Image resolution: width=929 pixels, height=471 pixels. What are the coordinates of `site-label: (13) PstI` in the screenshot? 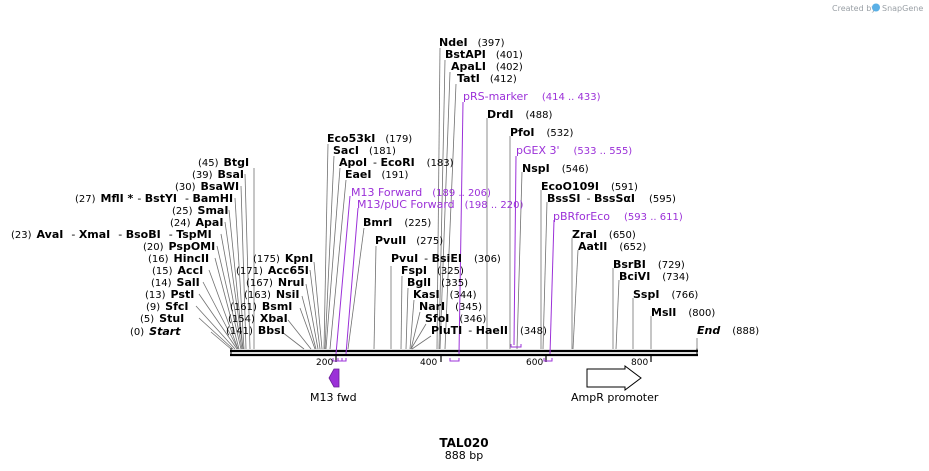 It's located at (169, 294).